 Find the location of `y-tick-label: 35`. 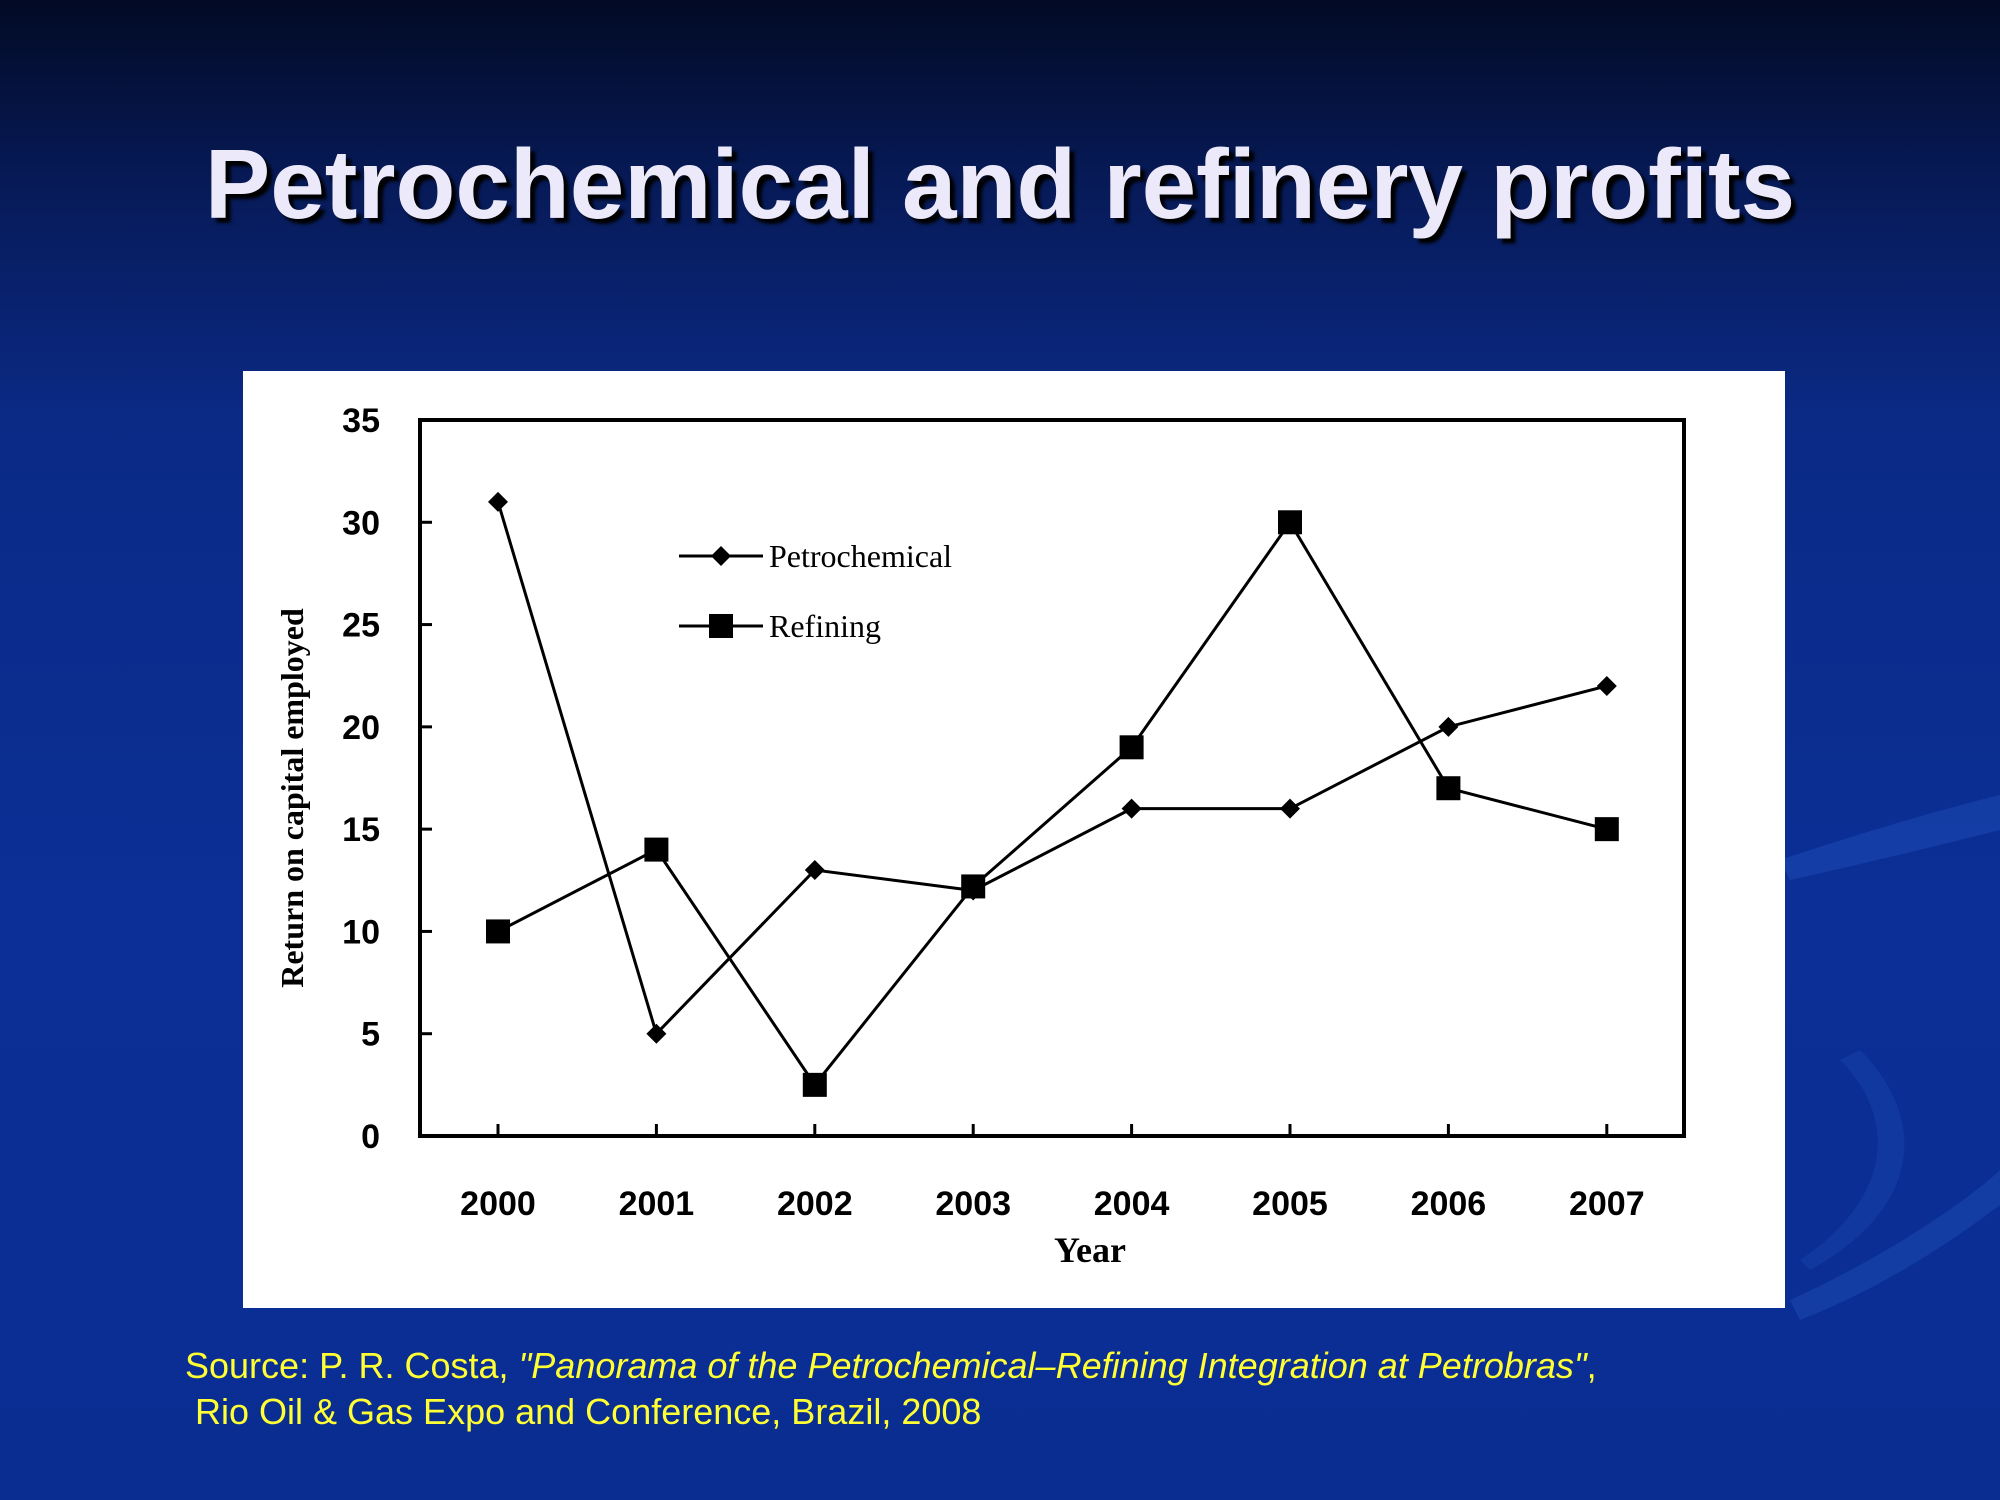

y-tick-label: 35 is located at coordinates (361, 421).